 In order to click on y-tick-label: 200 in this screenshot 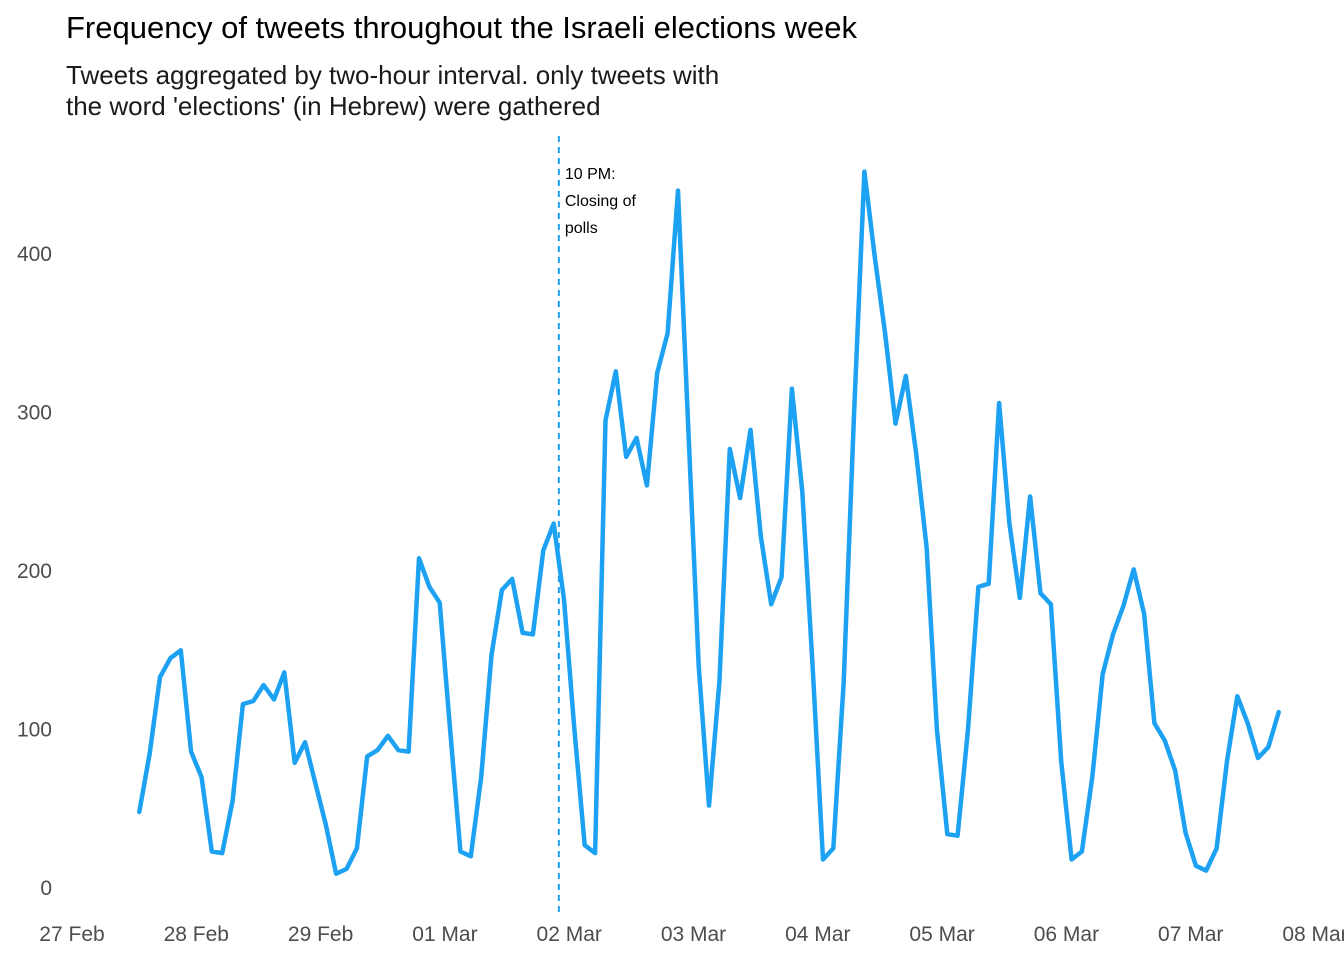, I will do `click(34, 571)`.